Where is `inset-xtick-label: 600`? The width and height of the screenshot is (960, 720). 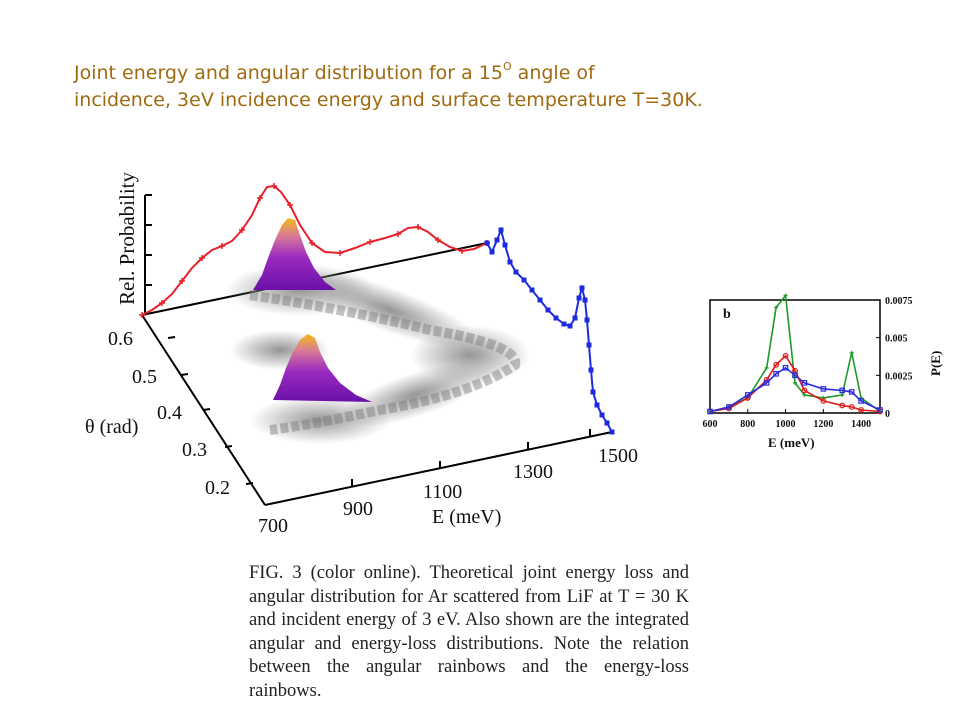 inset-xtick-label: 600 is located at coordinates (710, 424).